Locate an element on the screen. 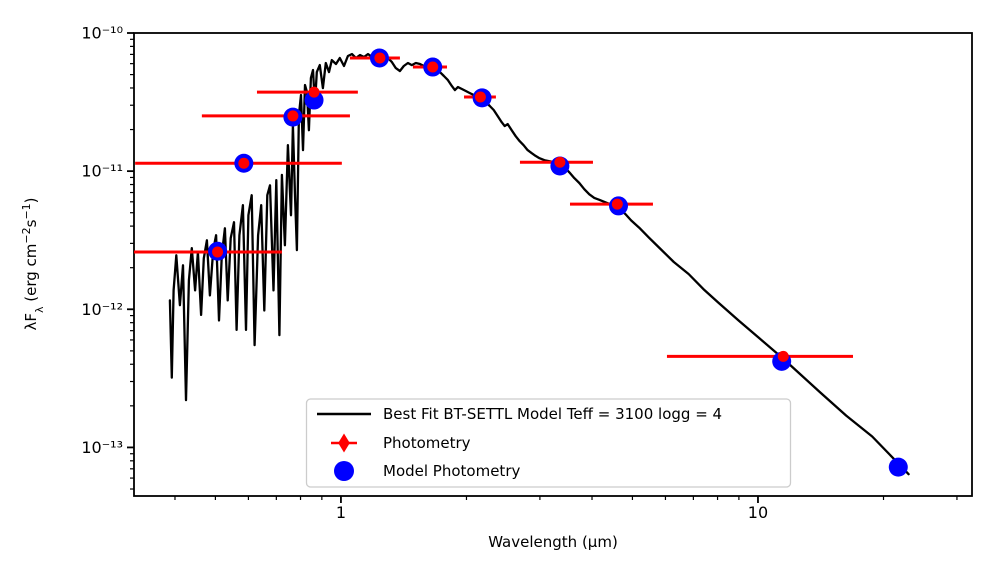 The width and height of the screenshot is (1000, 577). y-tick-label: 10⁻¹³ is located at coordinates (102, 447).